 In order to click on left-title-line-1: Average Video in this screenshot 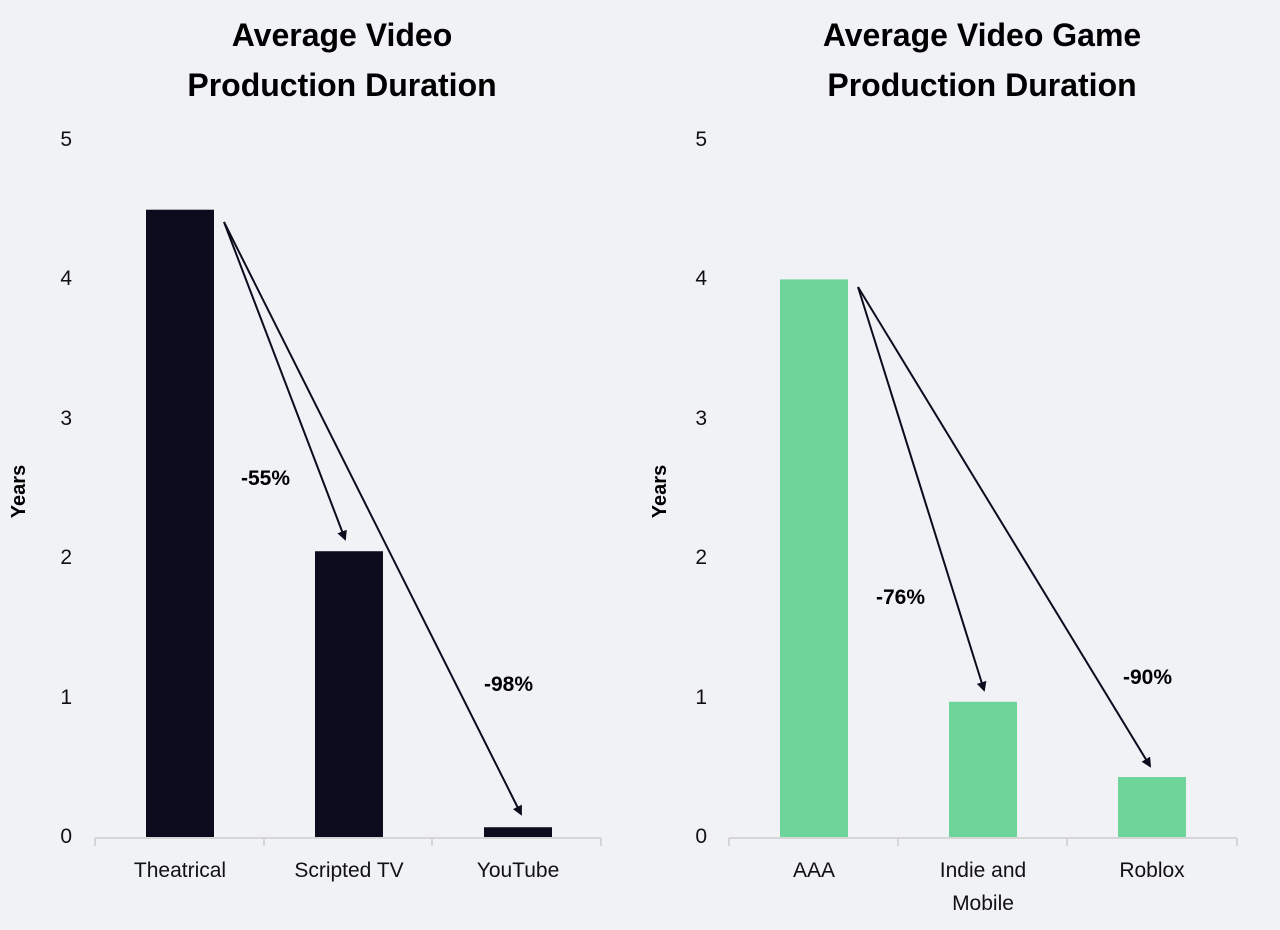, I will do `click(342, 35)`.